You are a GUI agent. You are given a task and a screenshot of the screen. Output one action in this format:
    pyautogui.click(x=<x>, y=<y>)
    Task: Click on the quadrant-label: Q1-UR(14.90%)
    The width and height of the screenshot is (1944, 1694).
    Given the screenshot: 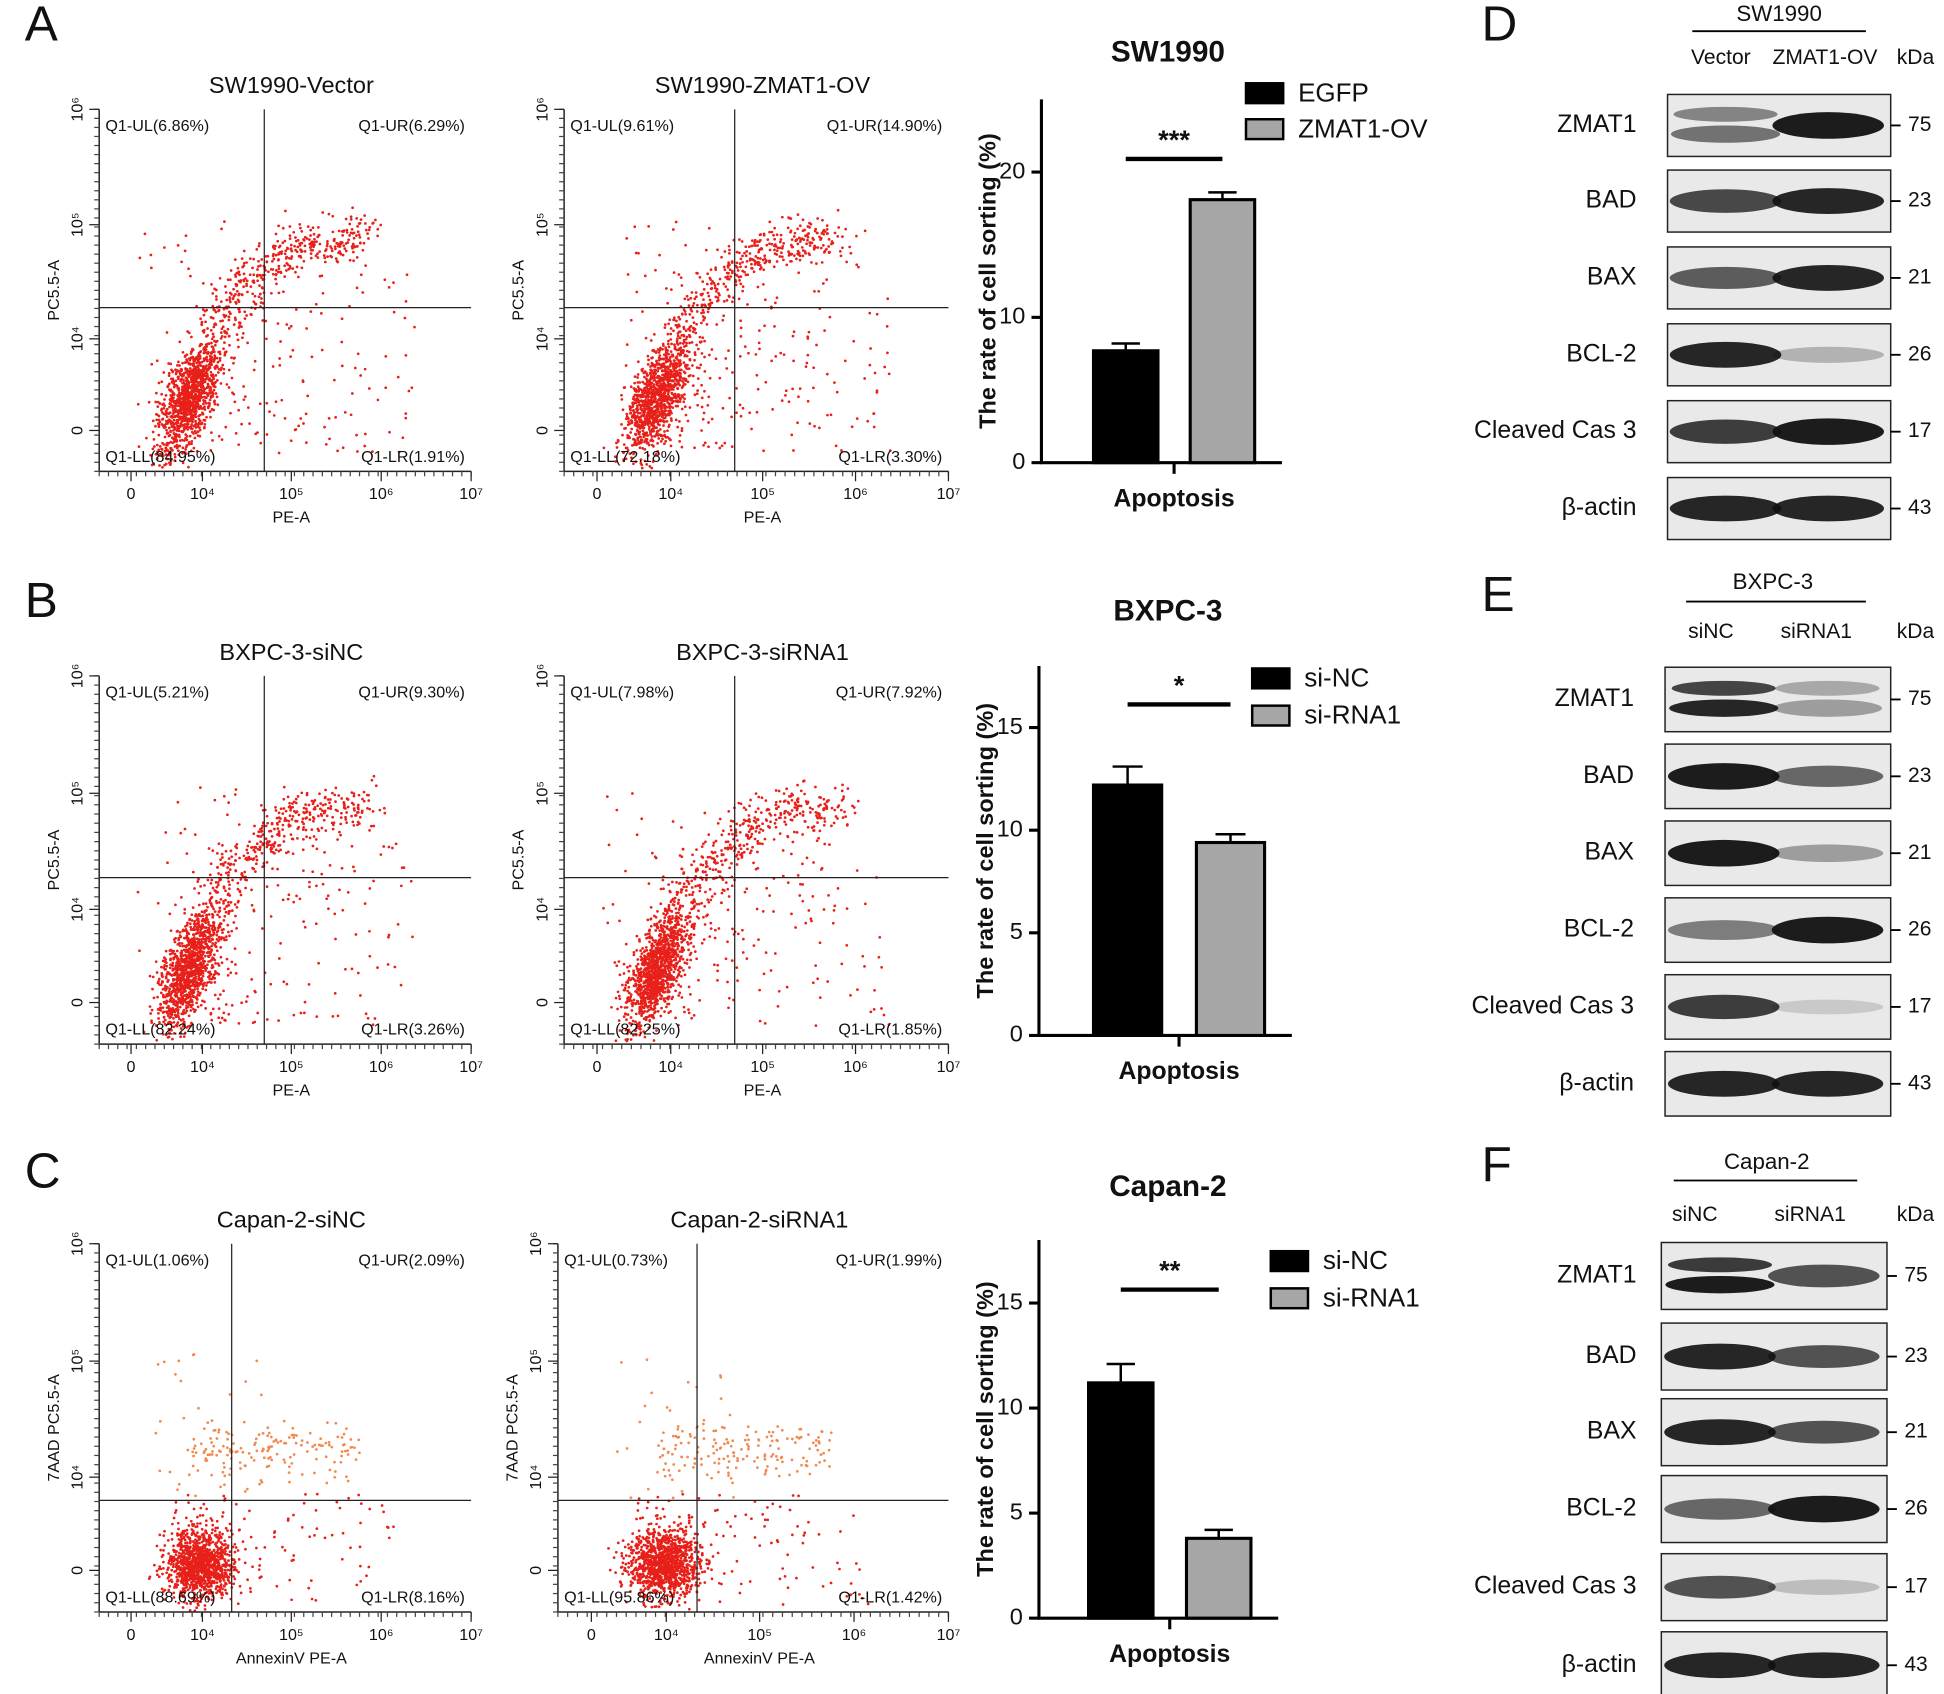 What is the action you would take?
    pyautogui.click(x=885, y=126)
    